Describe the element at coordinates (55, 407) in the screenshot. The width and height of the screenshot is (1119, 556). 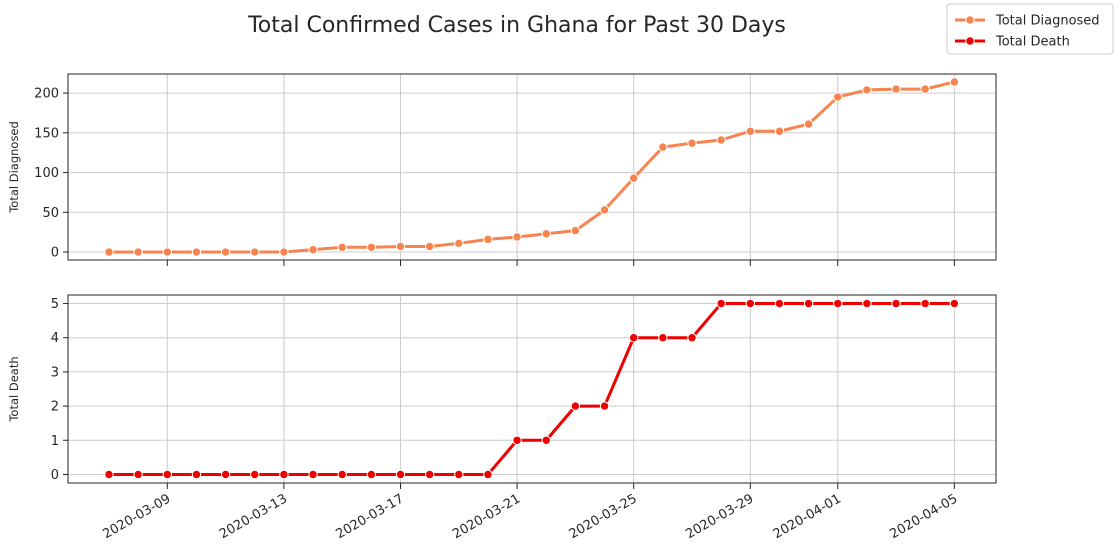
I see `y-tick-label: 2` at that location.